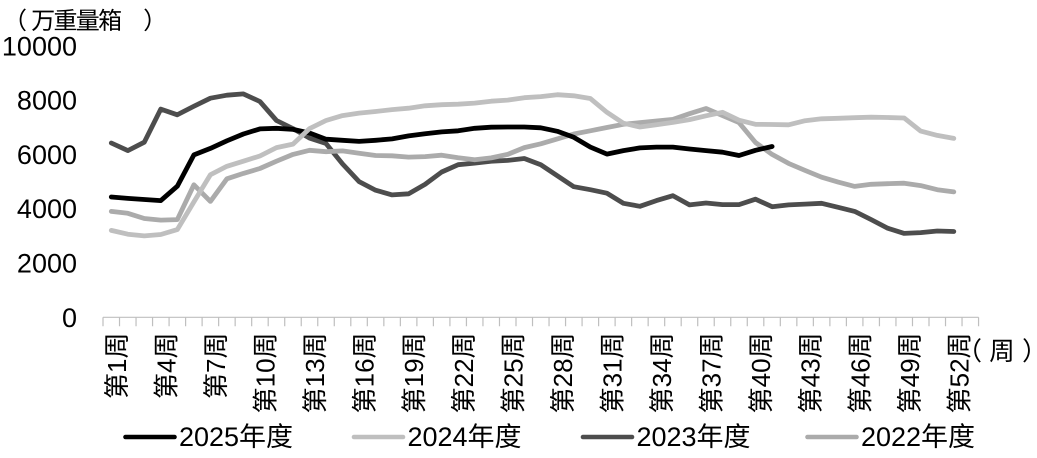 Image resolution: width=1037 pixels, height=458 pixels. Describe the element at coordinates (712, 372) in the screenshot. I see `svg-text: 37` at that location.